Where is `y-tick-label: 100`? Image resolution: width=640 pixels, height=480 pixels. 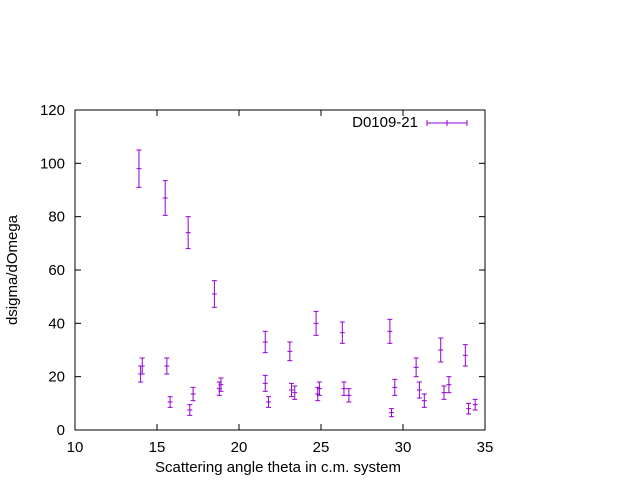 y-tick-label: 100 is located at coordinates (52, 163).